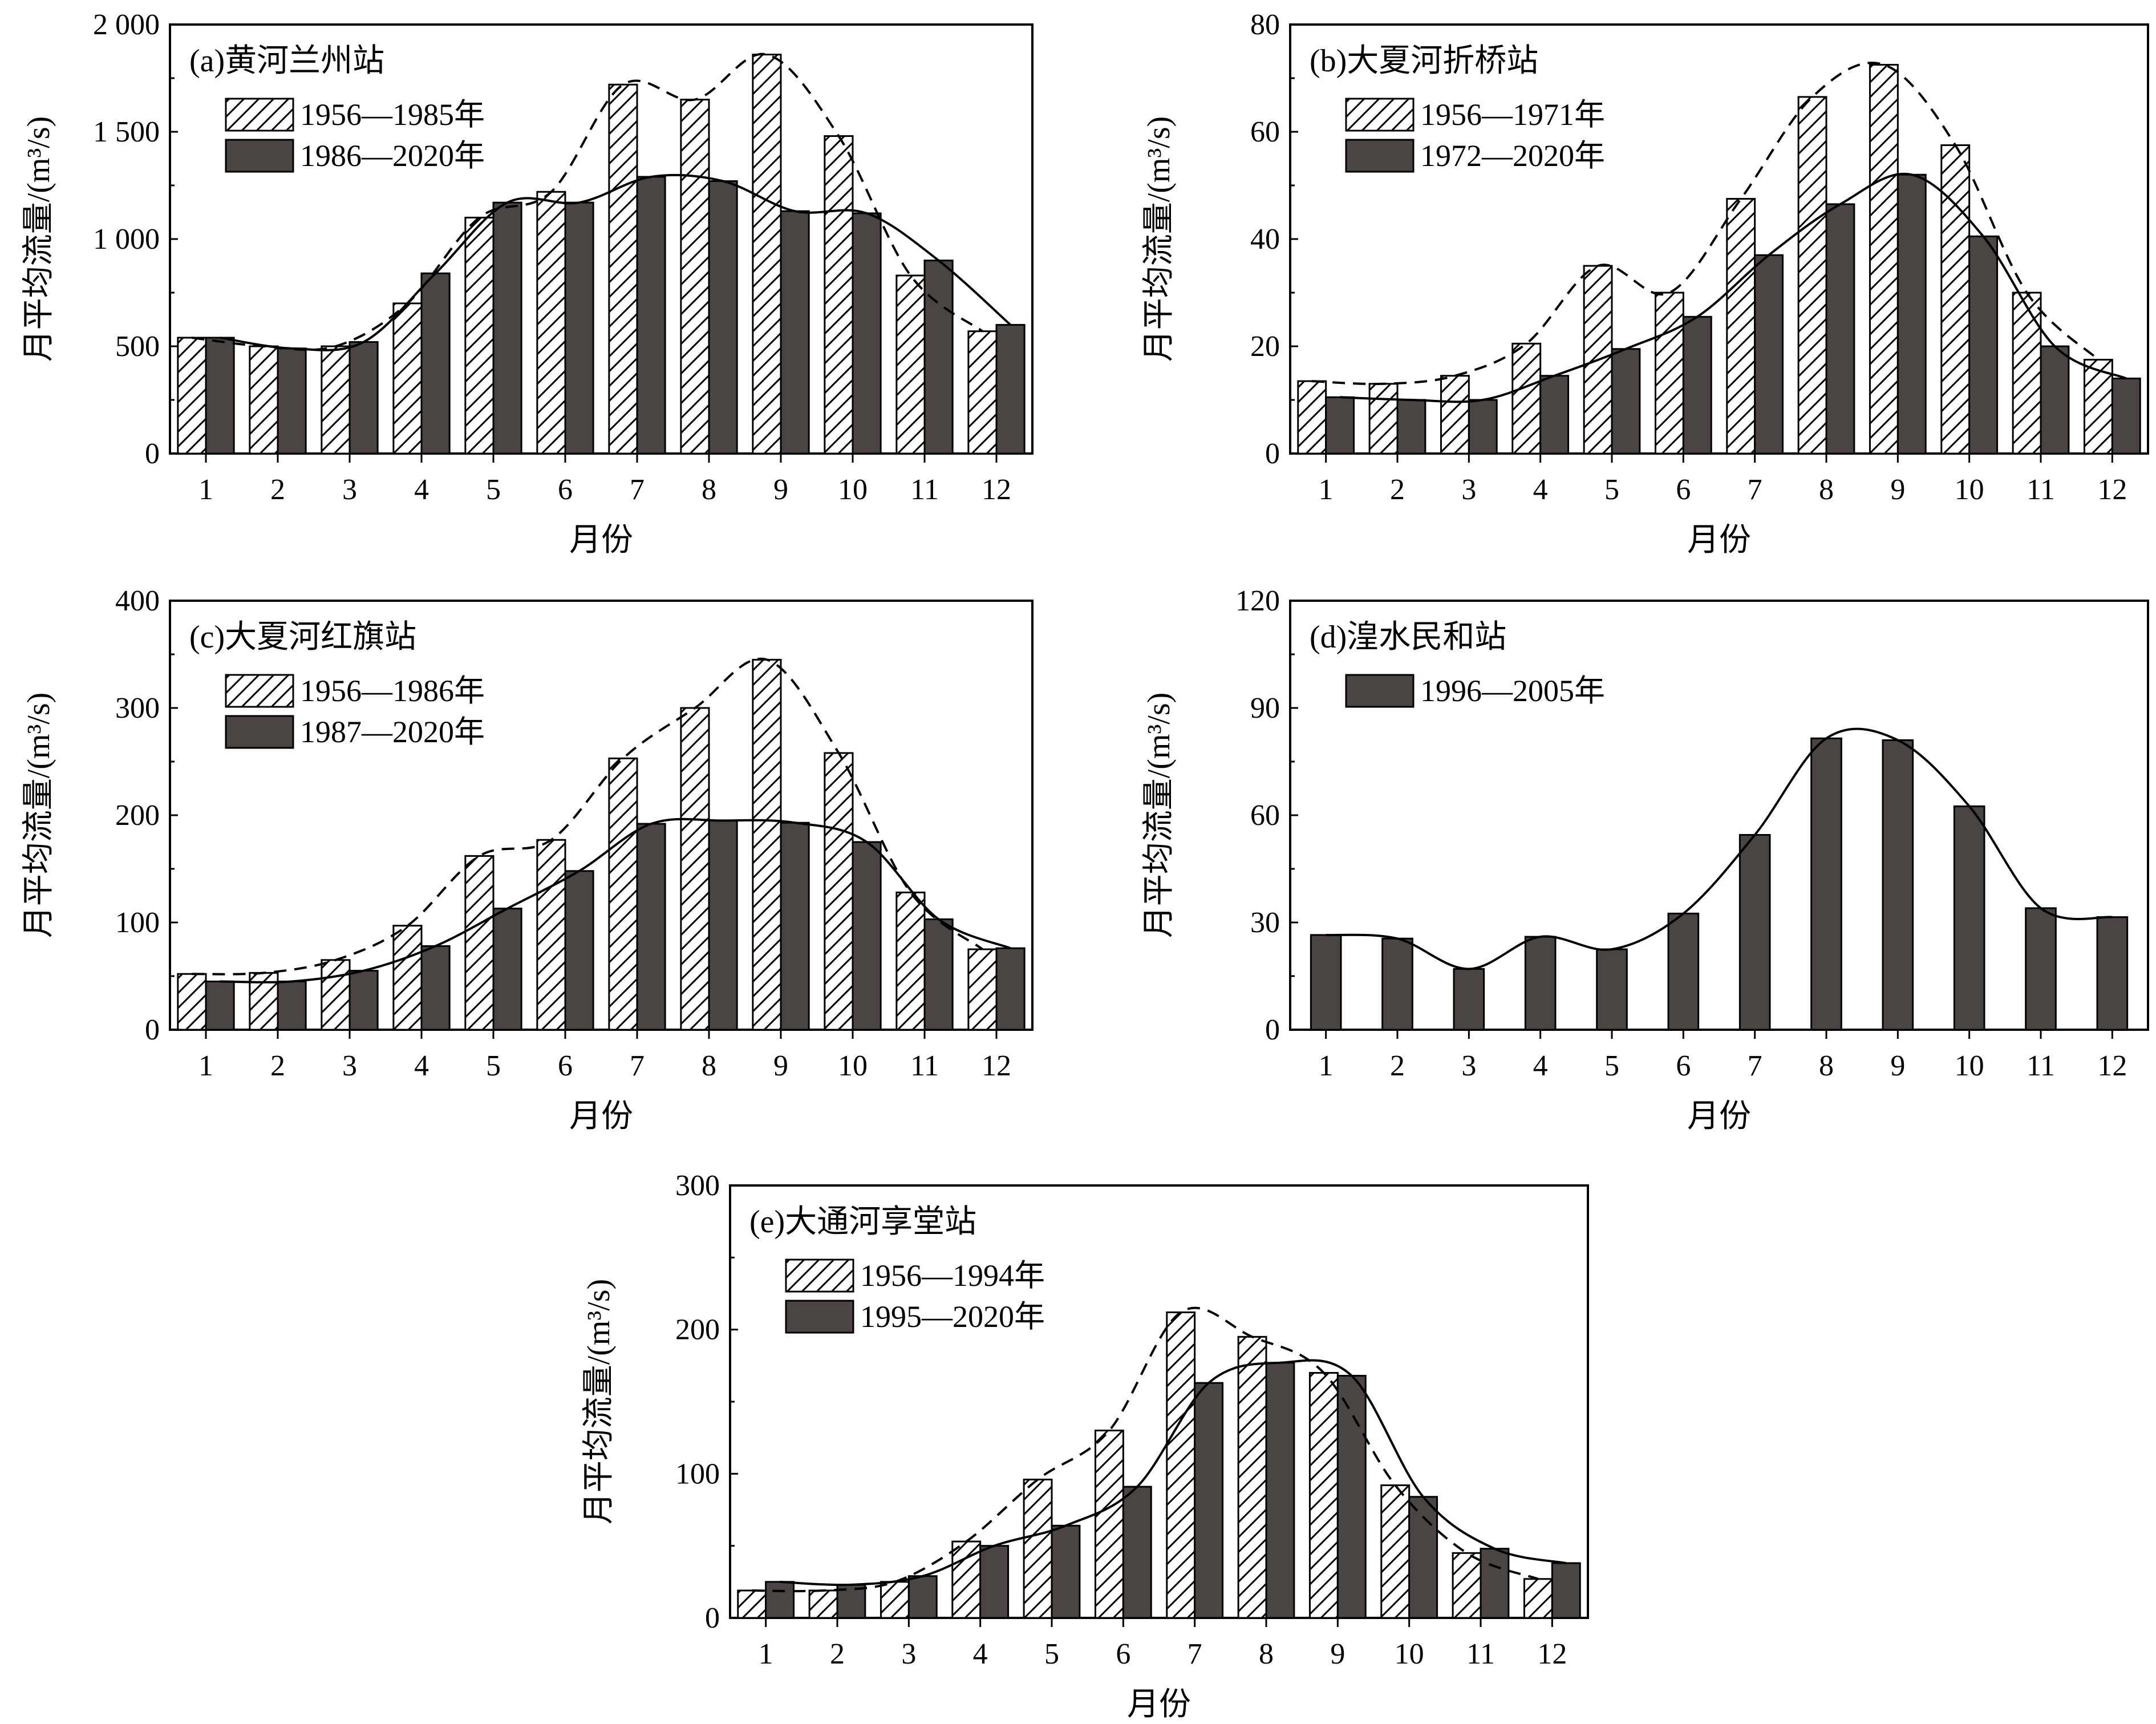  What do you see at coordinates (1265, 815) in the screenshot?
I see `y-tick-label: 60` at bounding box center [1265, 815].